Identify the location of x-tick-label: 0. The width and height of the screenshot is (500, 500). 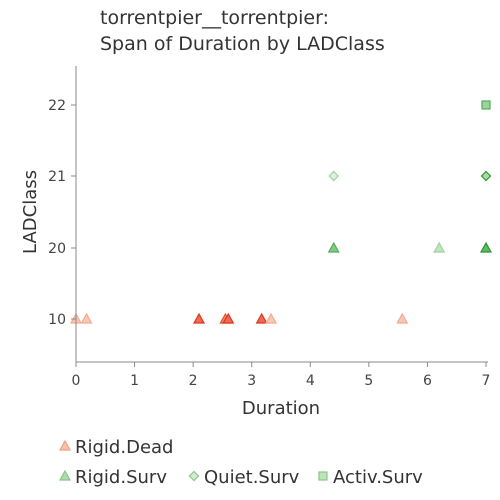
(76, 381).